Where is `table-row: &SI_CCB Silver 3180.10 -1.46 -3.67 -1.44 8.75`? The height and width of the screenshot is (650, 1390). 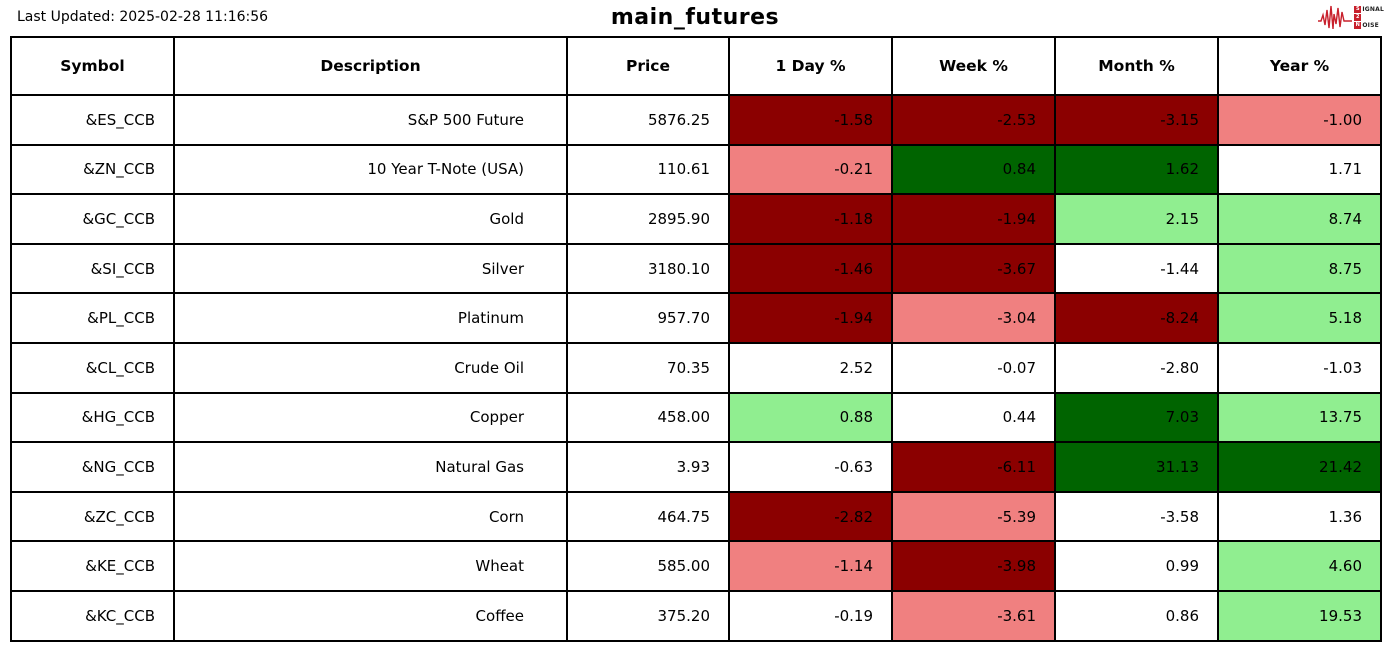 table-row: &SI_CCB Silver 3180.10 -1.46 -3.67 -1.44 8.75 is located at coordinates (696, 268).